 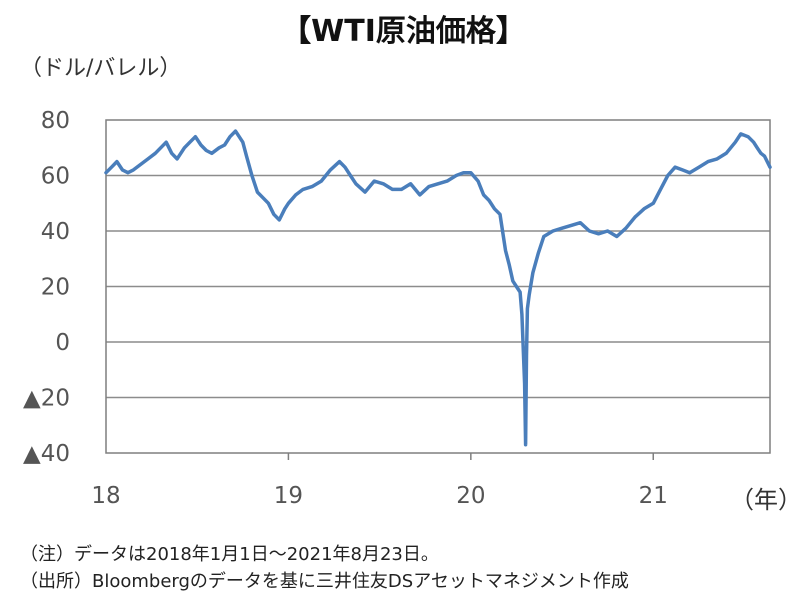 What do you see at coordinates (653, 496) in the screenshot?
I see `x-tick-label: 21` at bounding box center [653, 496].